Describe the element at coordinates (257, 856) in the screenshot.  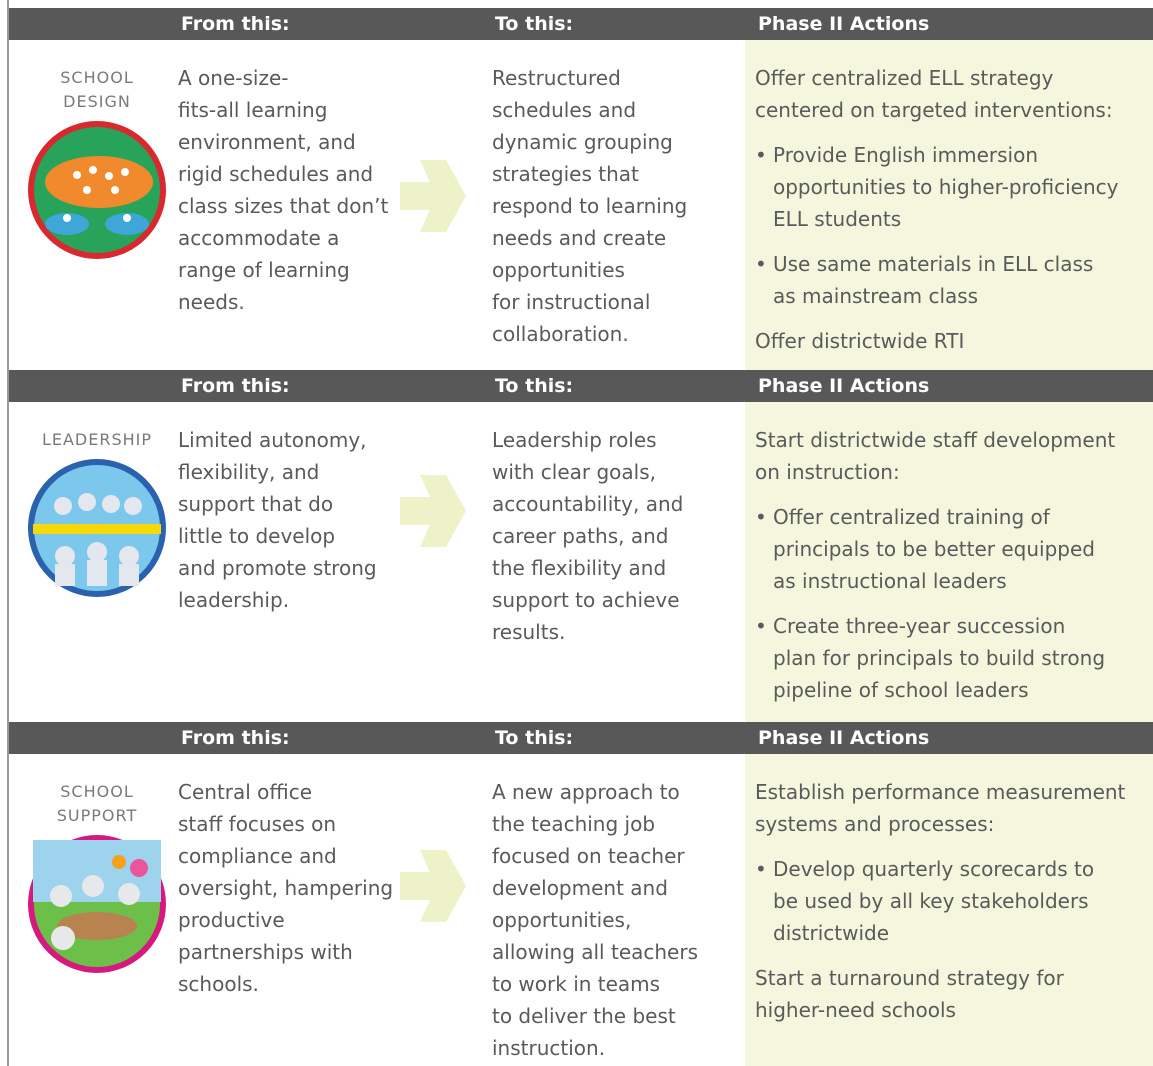
I see `text-line: compliance and` at that location.